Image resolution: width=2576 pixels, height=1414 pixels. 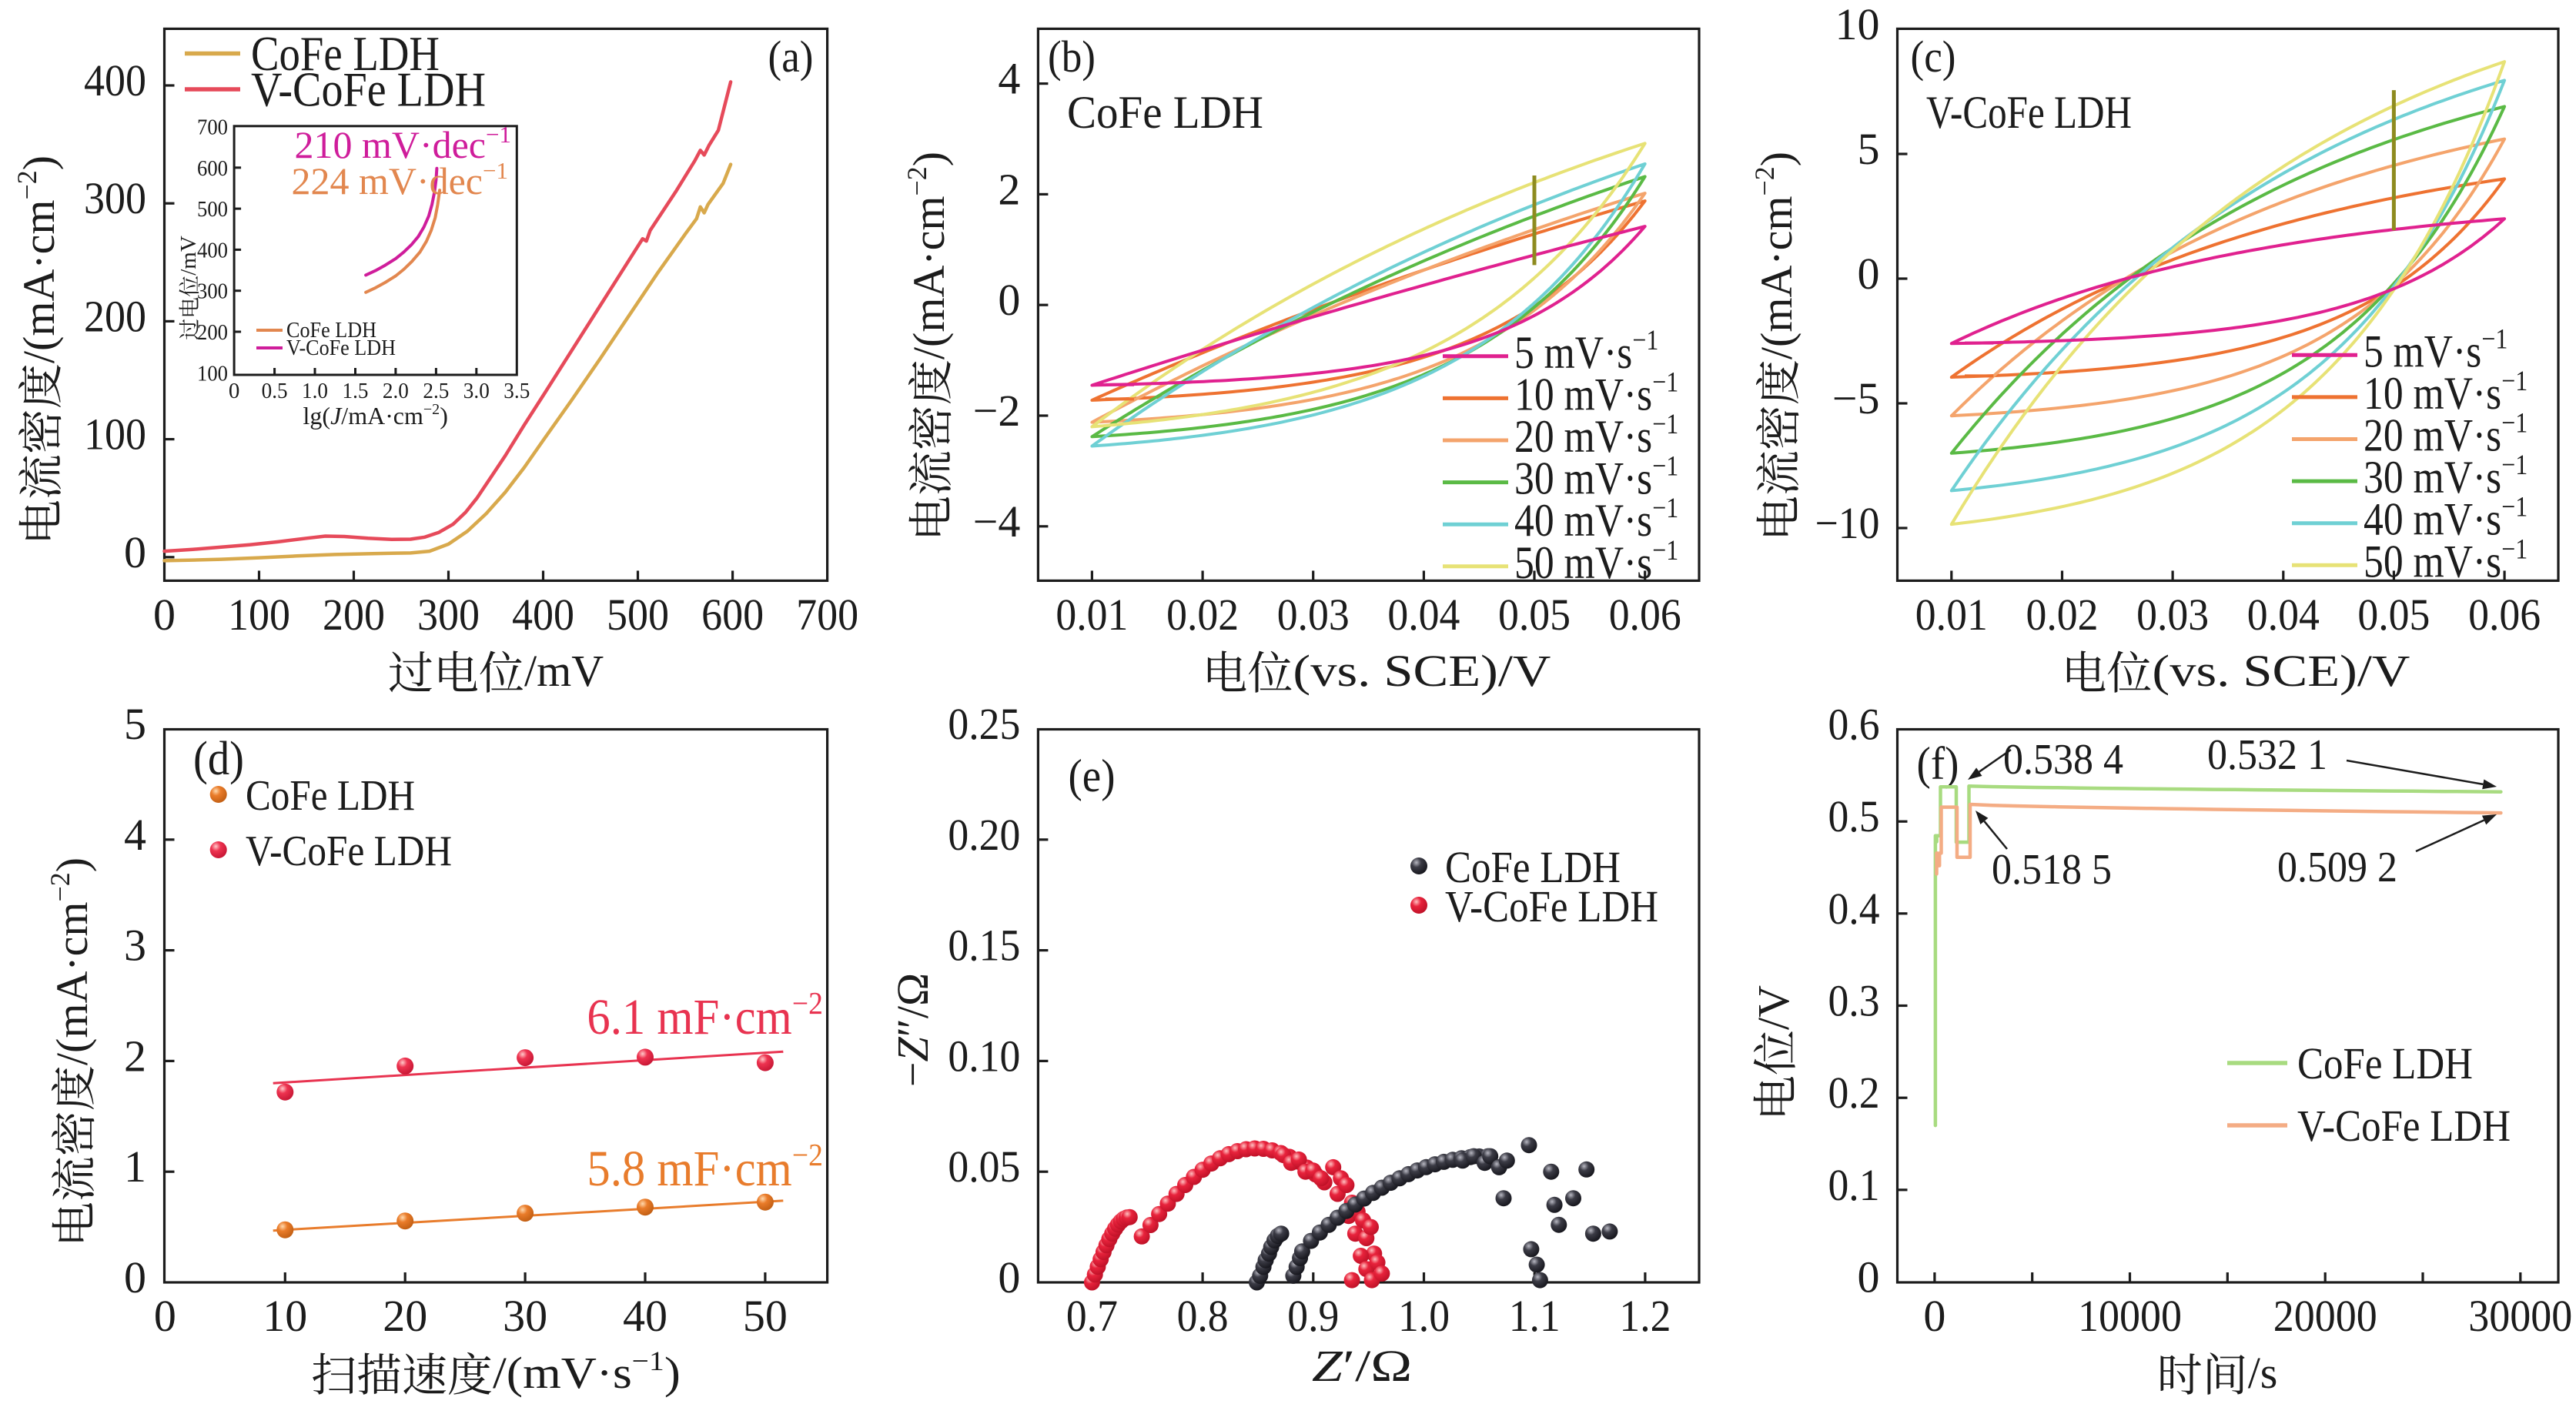 I want to click on svg-text: 210 mV, so click(x=358, y=144).